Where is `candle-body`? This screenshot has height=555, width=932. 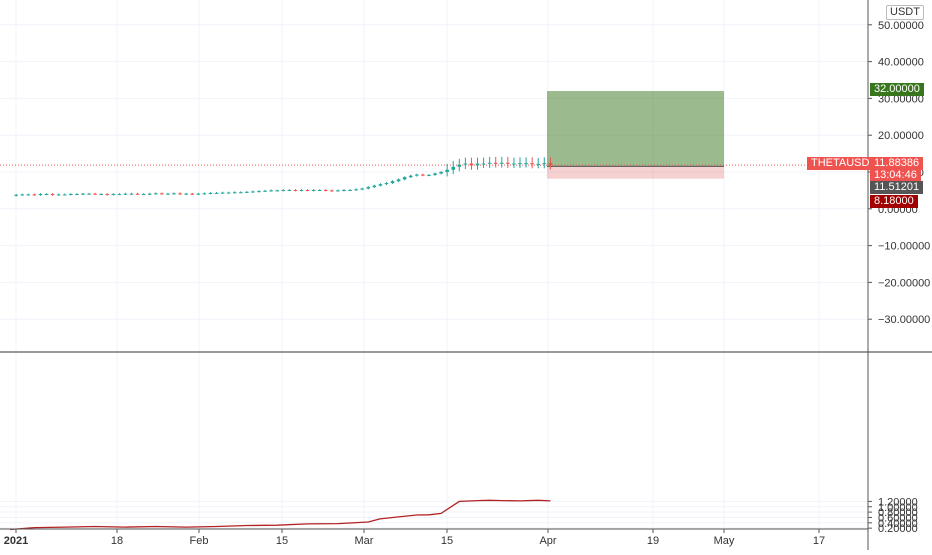
candle-body is located at coordinates (447, 170).